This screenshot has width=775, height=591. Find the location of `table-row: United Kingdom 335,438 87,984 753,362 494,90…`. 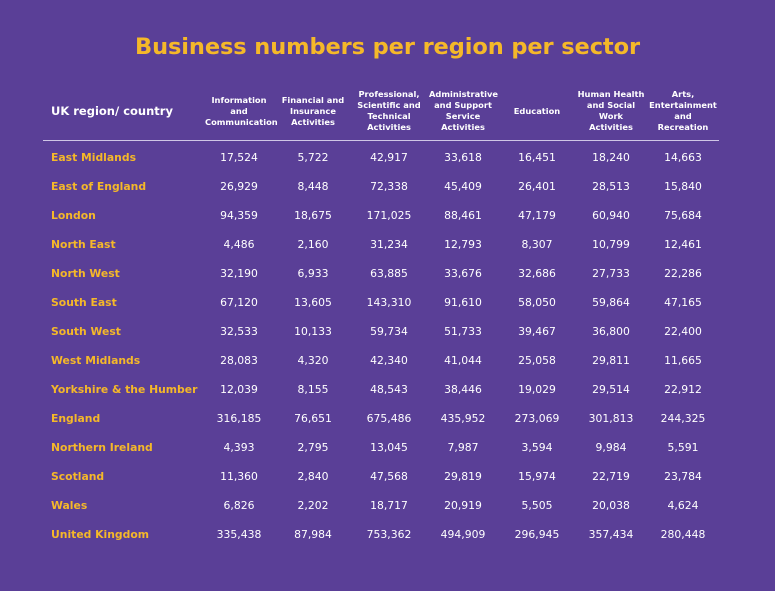

table-row: United Kingdom 335,438 87,984 753,362 494,90… is located at coordinates (381, 534).